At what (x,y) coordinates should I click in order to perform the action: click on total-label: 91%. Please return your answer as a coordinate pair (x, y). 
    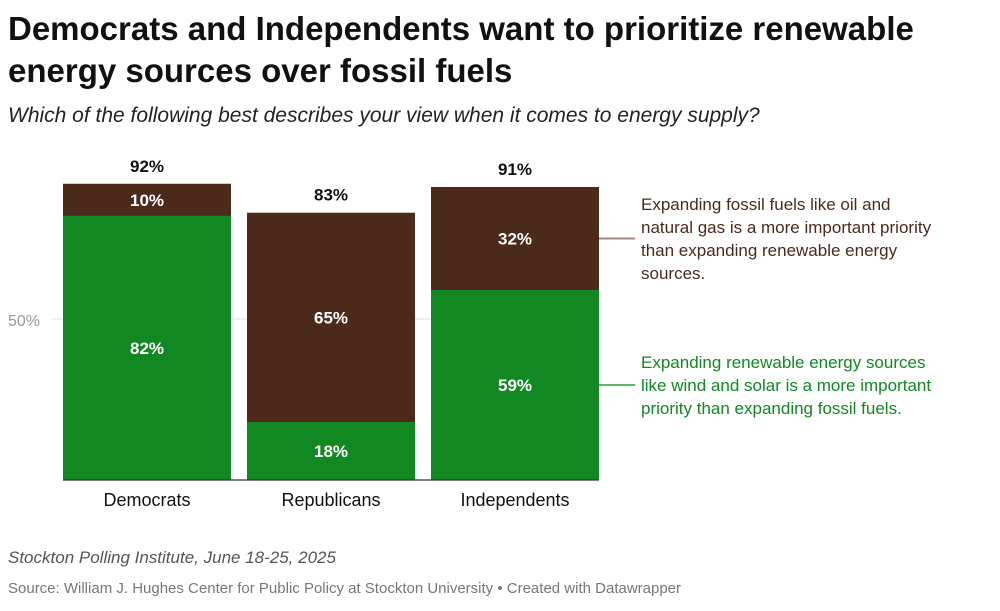
    Looking at the image, I should click on (515, 169).